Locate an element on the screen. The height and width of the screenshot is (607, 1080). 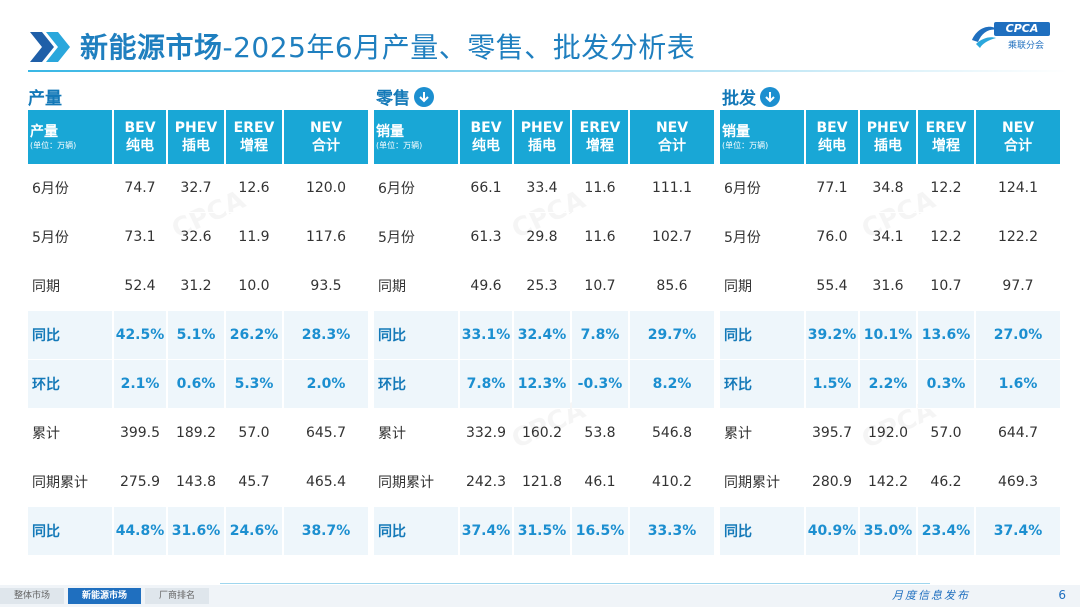
table-row: 同比 40.9% 35.0% 23.4% 37.4% is located at coordinates (890, 531).